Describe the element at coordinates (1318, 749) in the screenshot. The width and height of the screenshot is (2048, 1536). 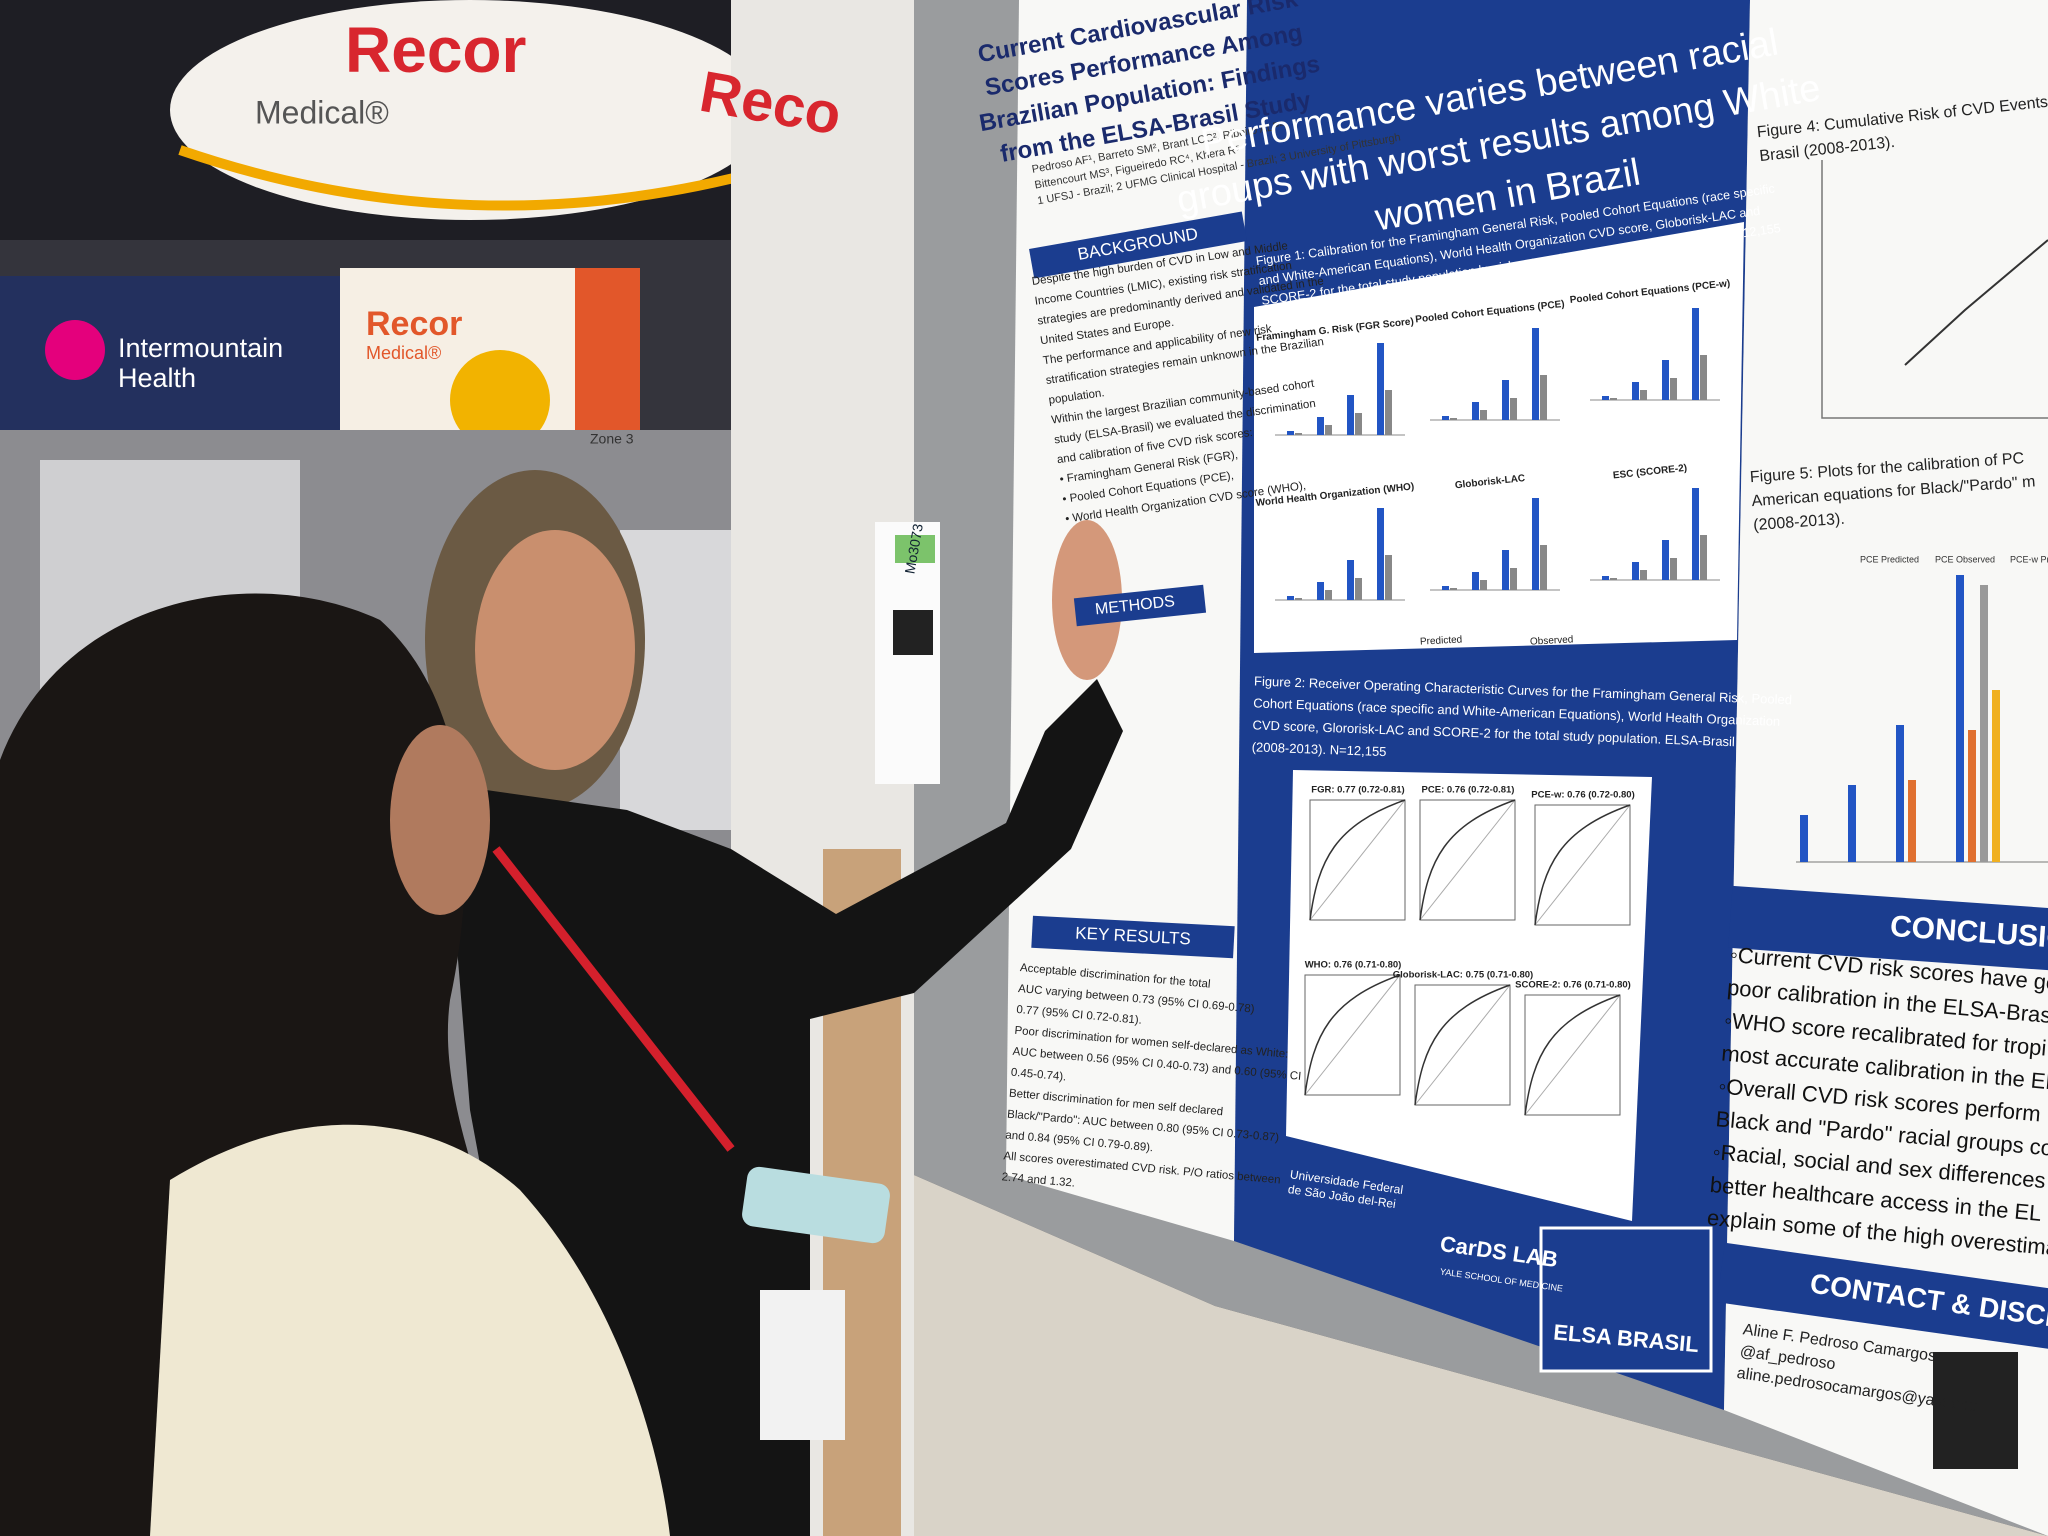
I see `figure-caption: (2008-2013). N=12,155` at that location.